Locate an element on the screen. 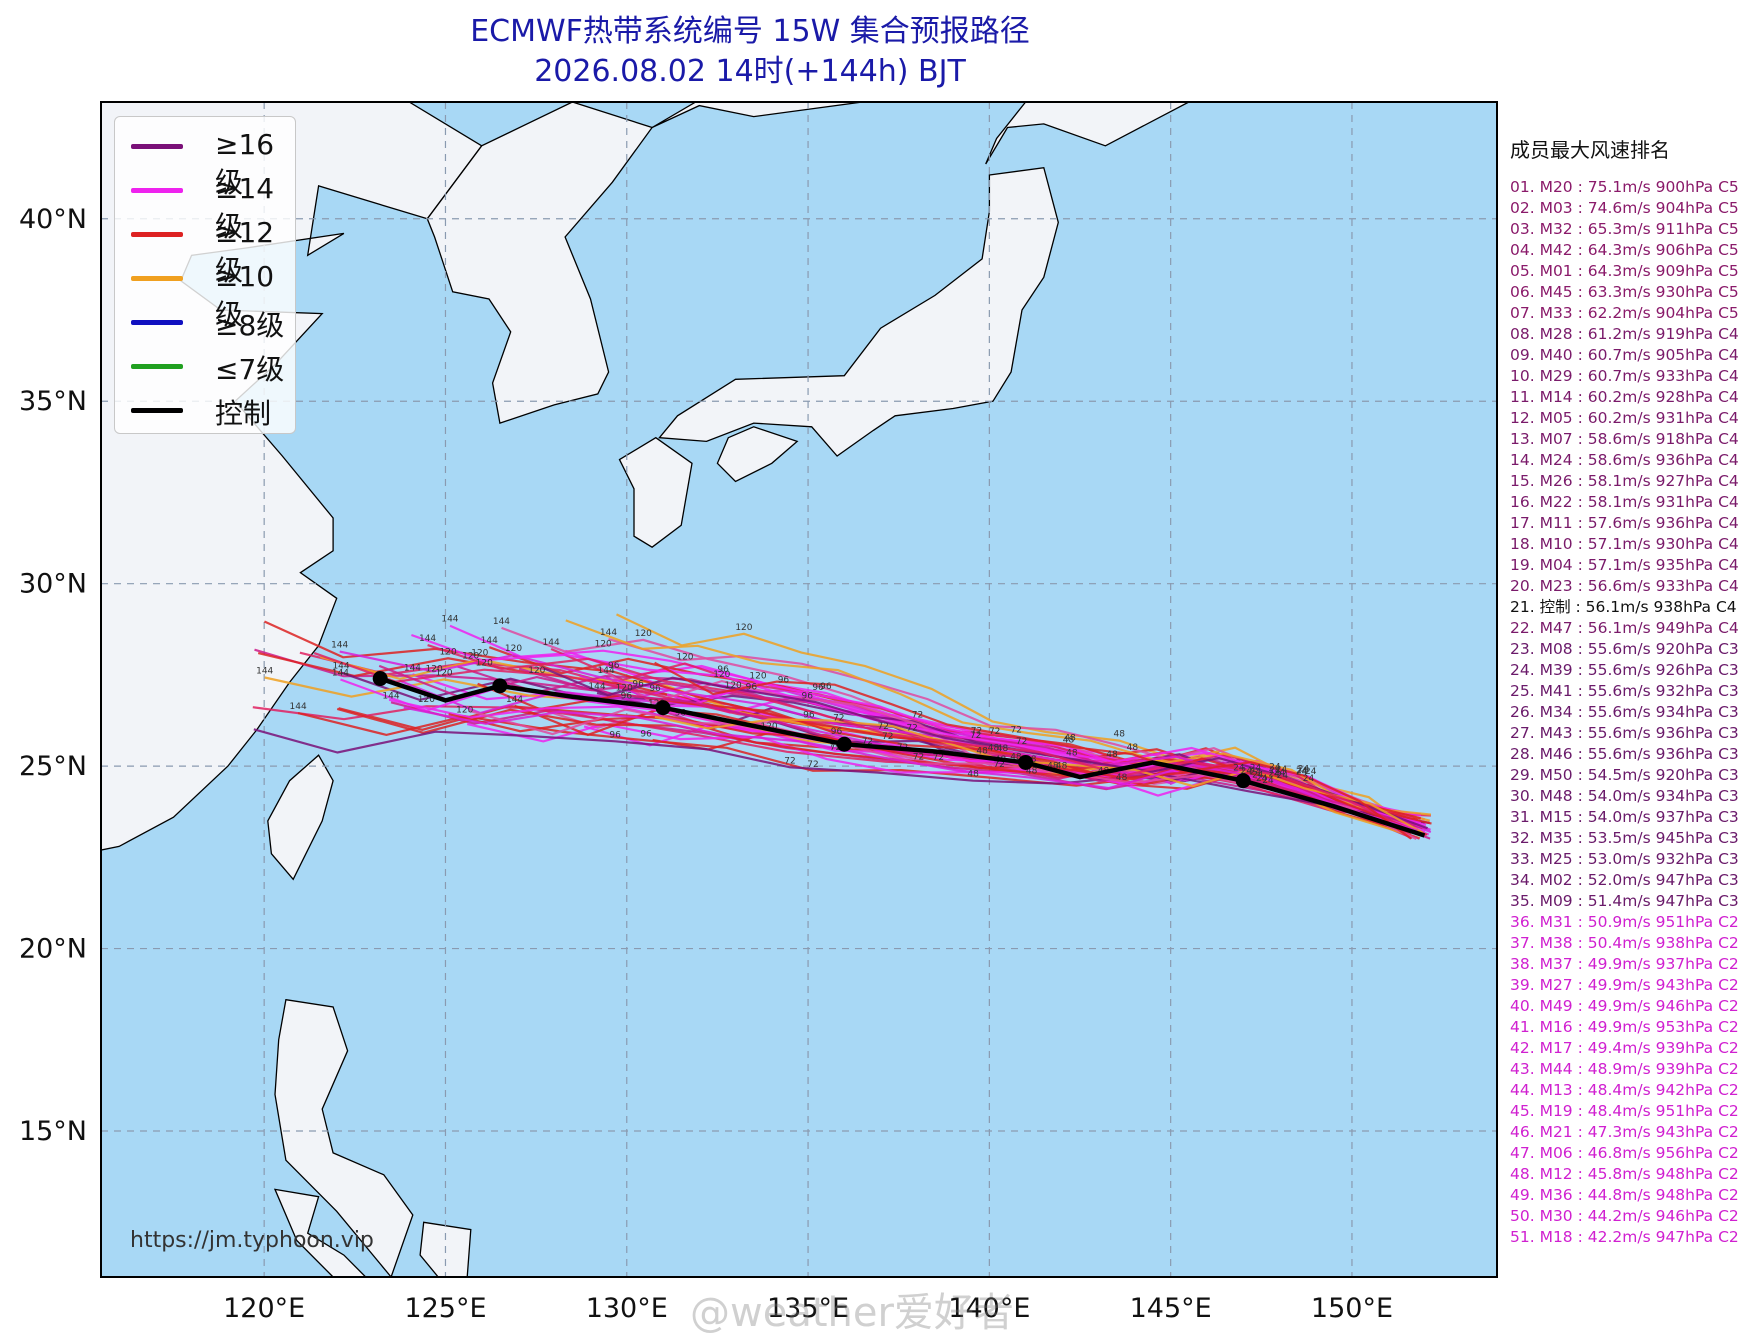  ranking-item: 30. M48 : 54.0m/s 934hPa C3 is located at coordinates (1624, 796).